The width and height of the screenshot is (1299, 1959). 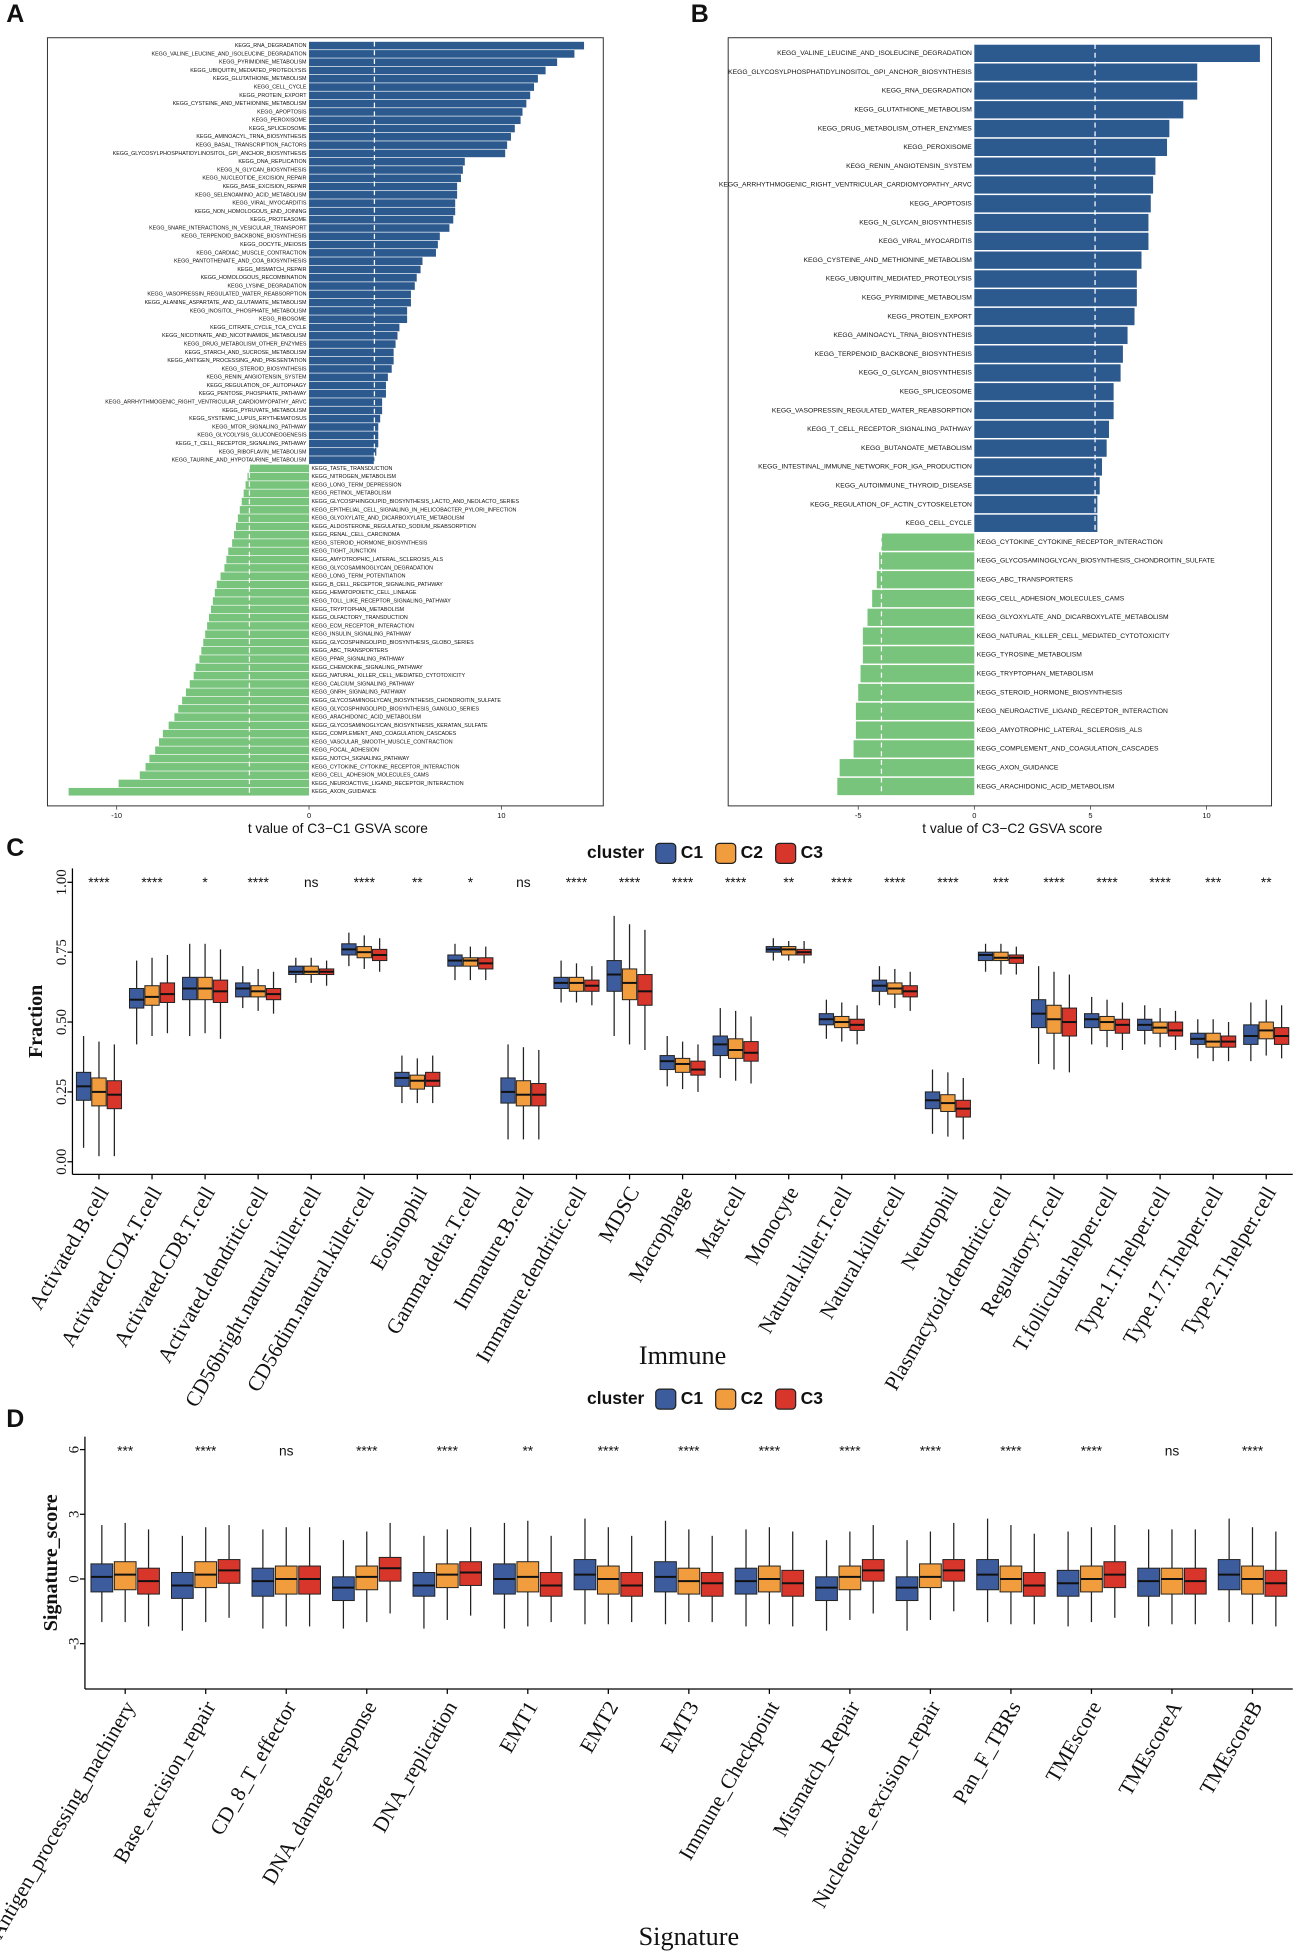 I want to click on legend-label: C3, so click(x=812, y=1398).